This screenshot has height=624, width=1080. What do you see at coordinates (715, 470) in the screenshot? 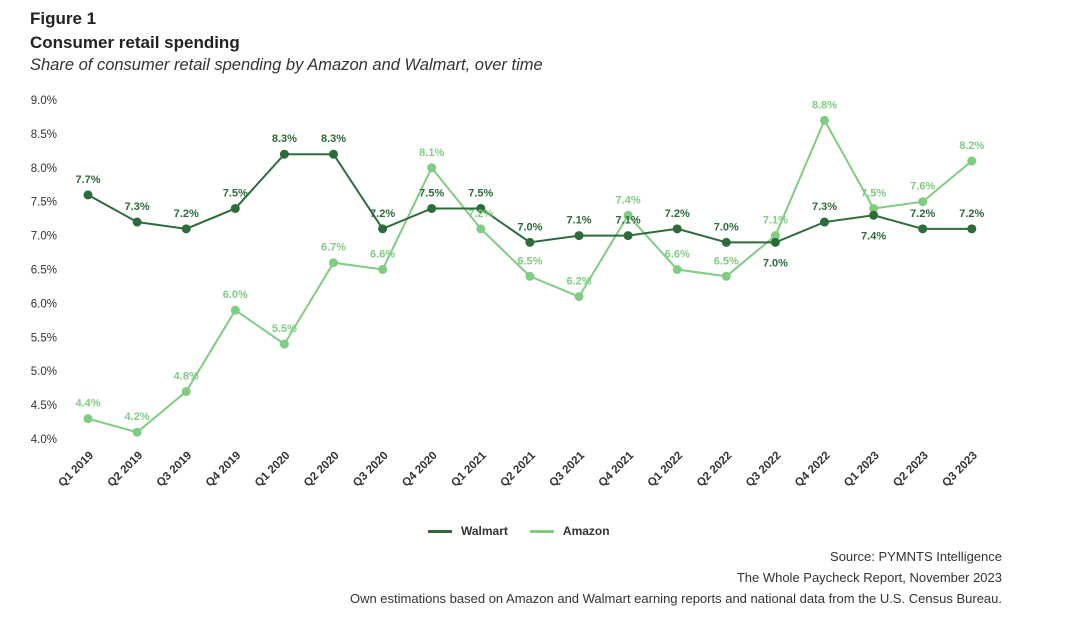
I see `x-tick-label: Q2 2022` at bounding box center [715, 470].